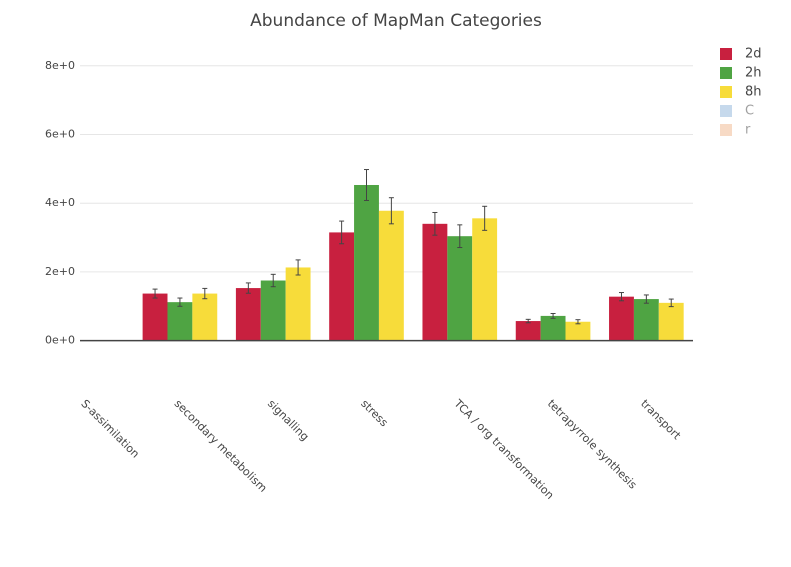 The image size is (791, 567). I want to click on x-tick-label: signalling, so click(288, 420).